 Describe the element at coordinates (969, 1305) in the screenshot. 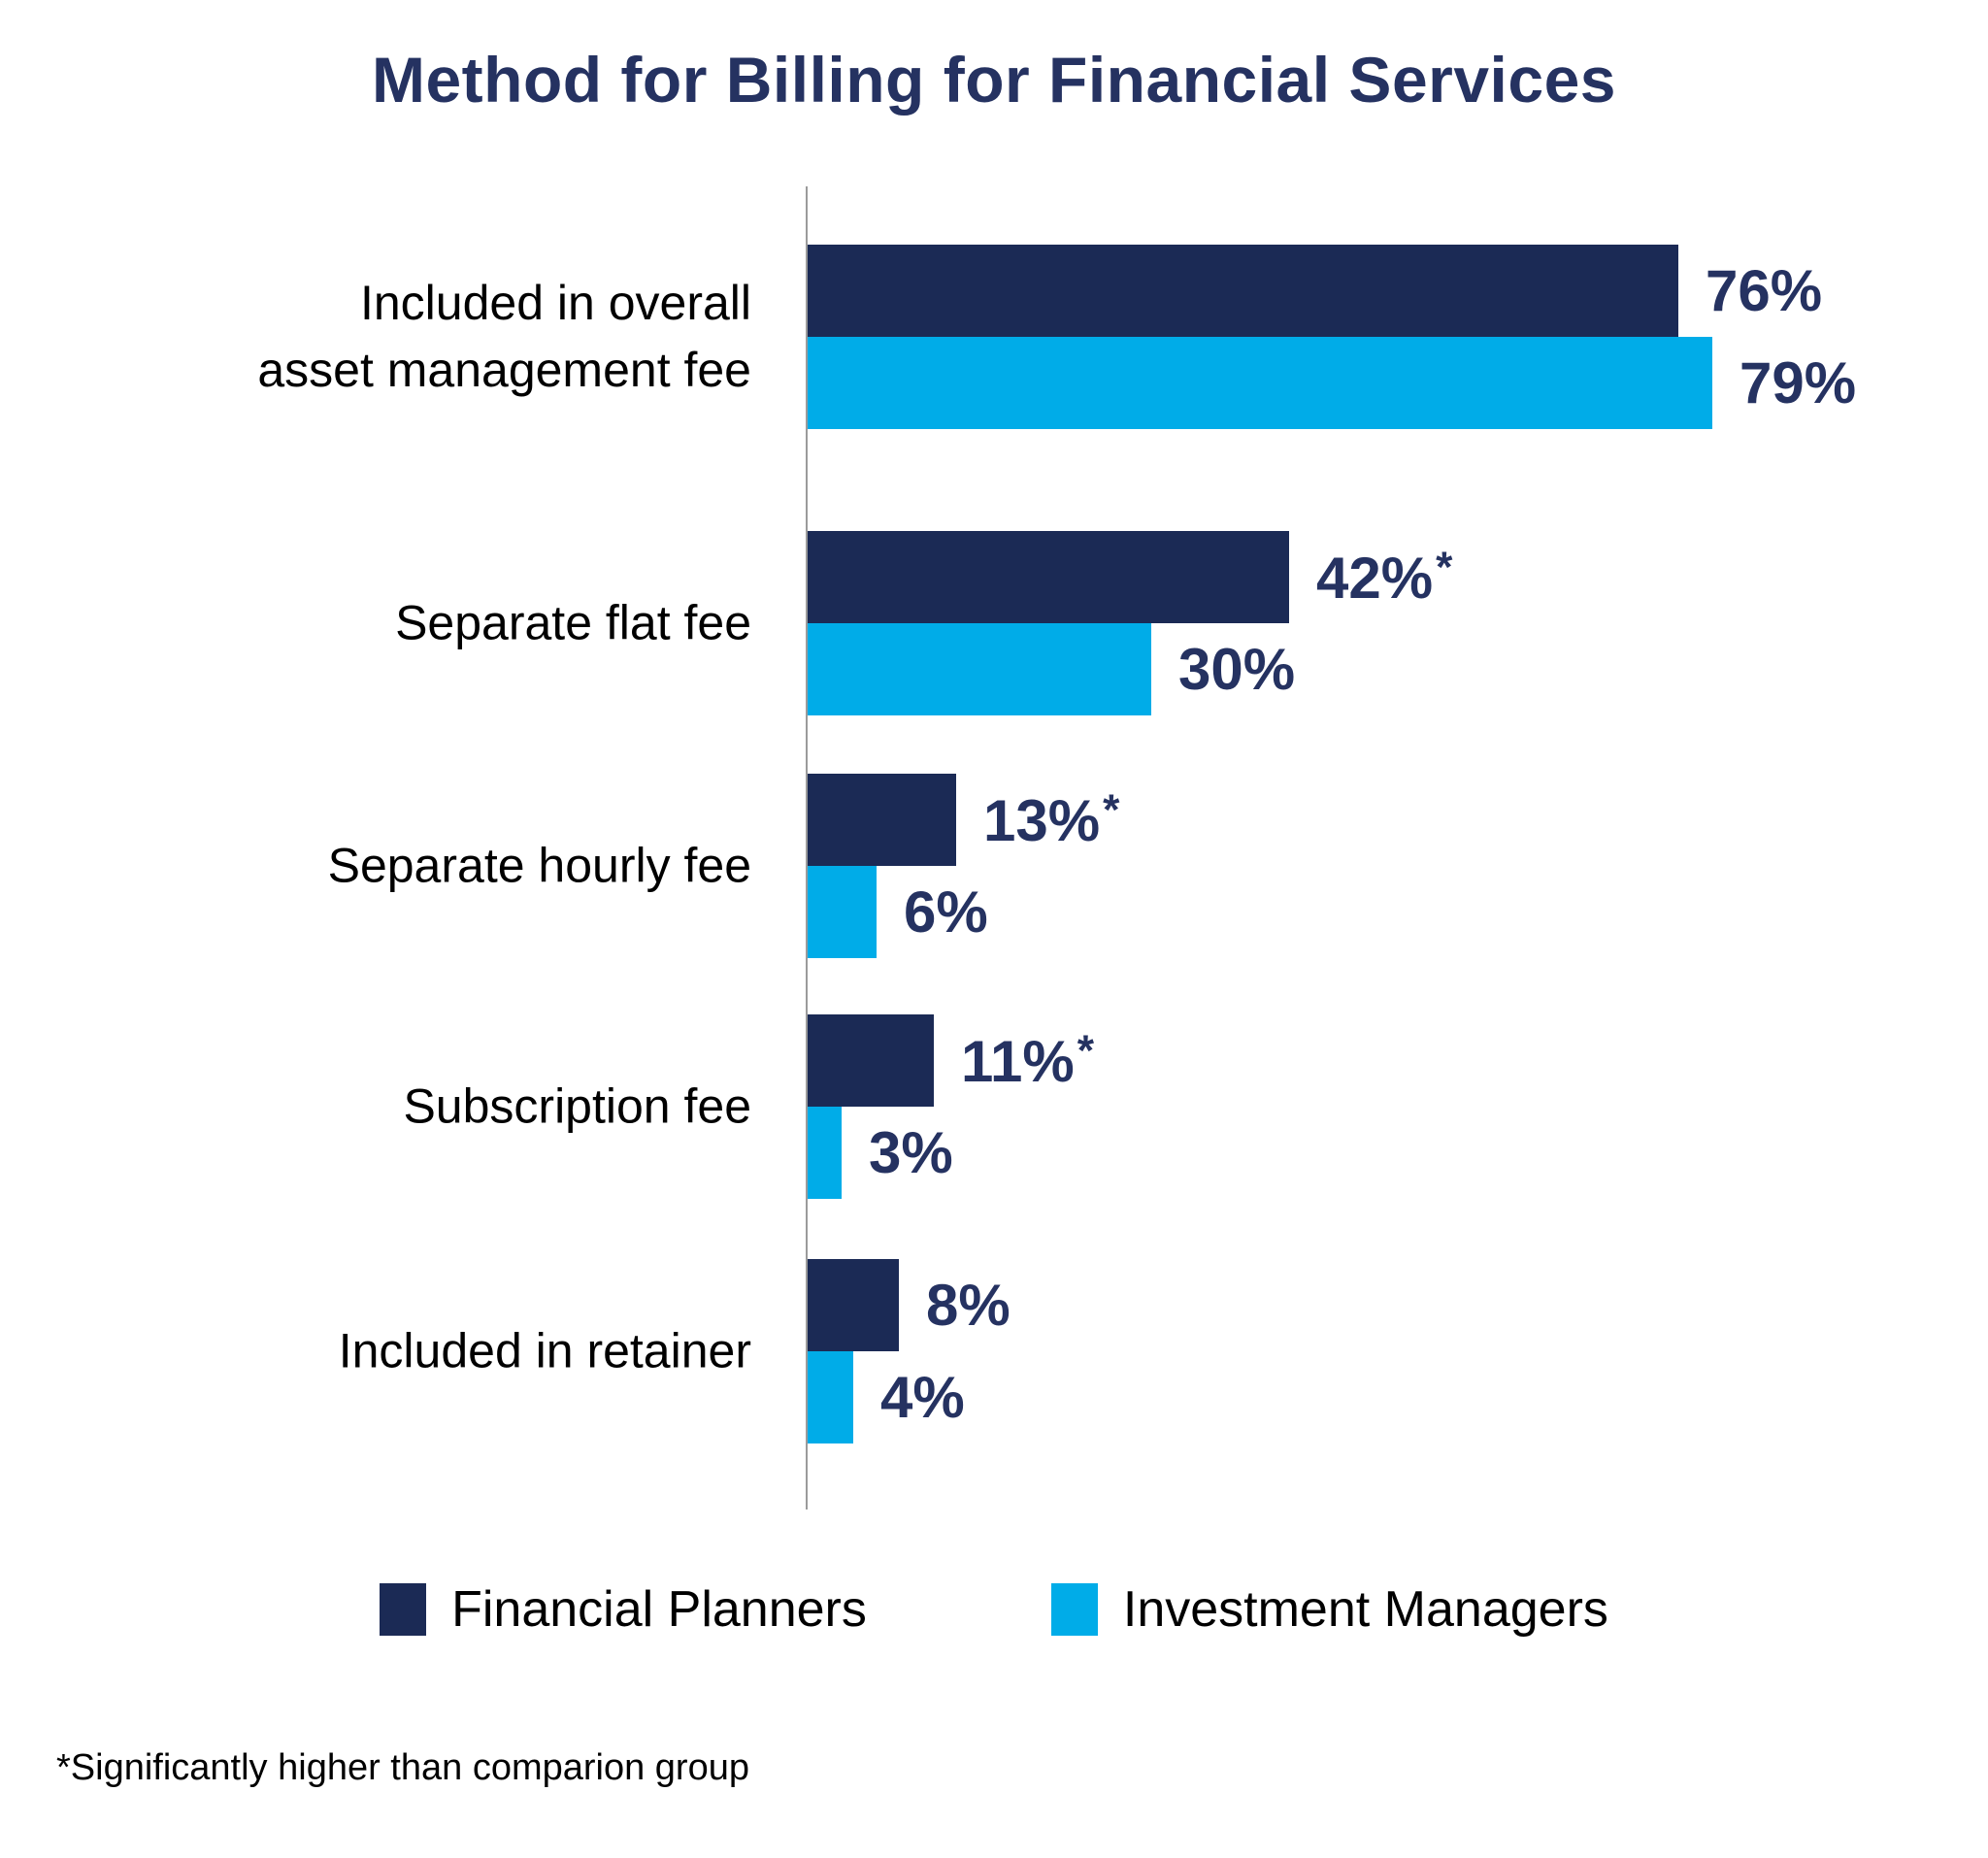

I see `value-label: 8%` at that location.